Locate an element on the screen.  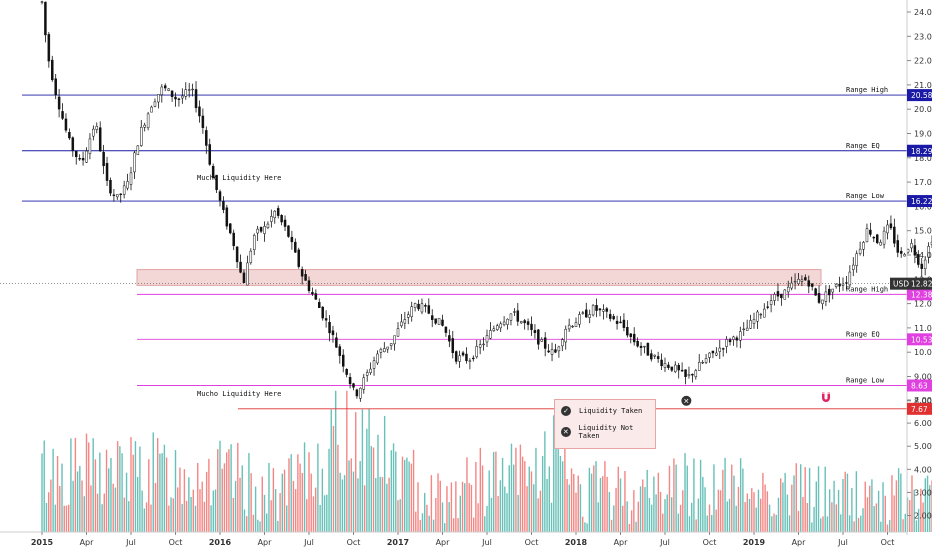
current-price-tag-bg is located at coordinates (911, 283).